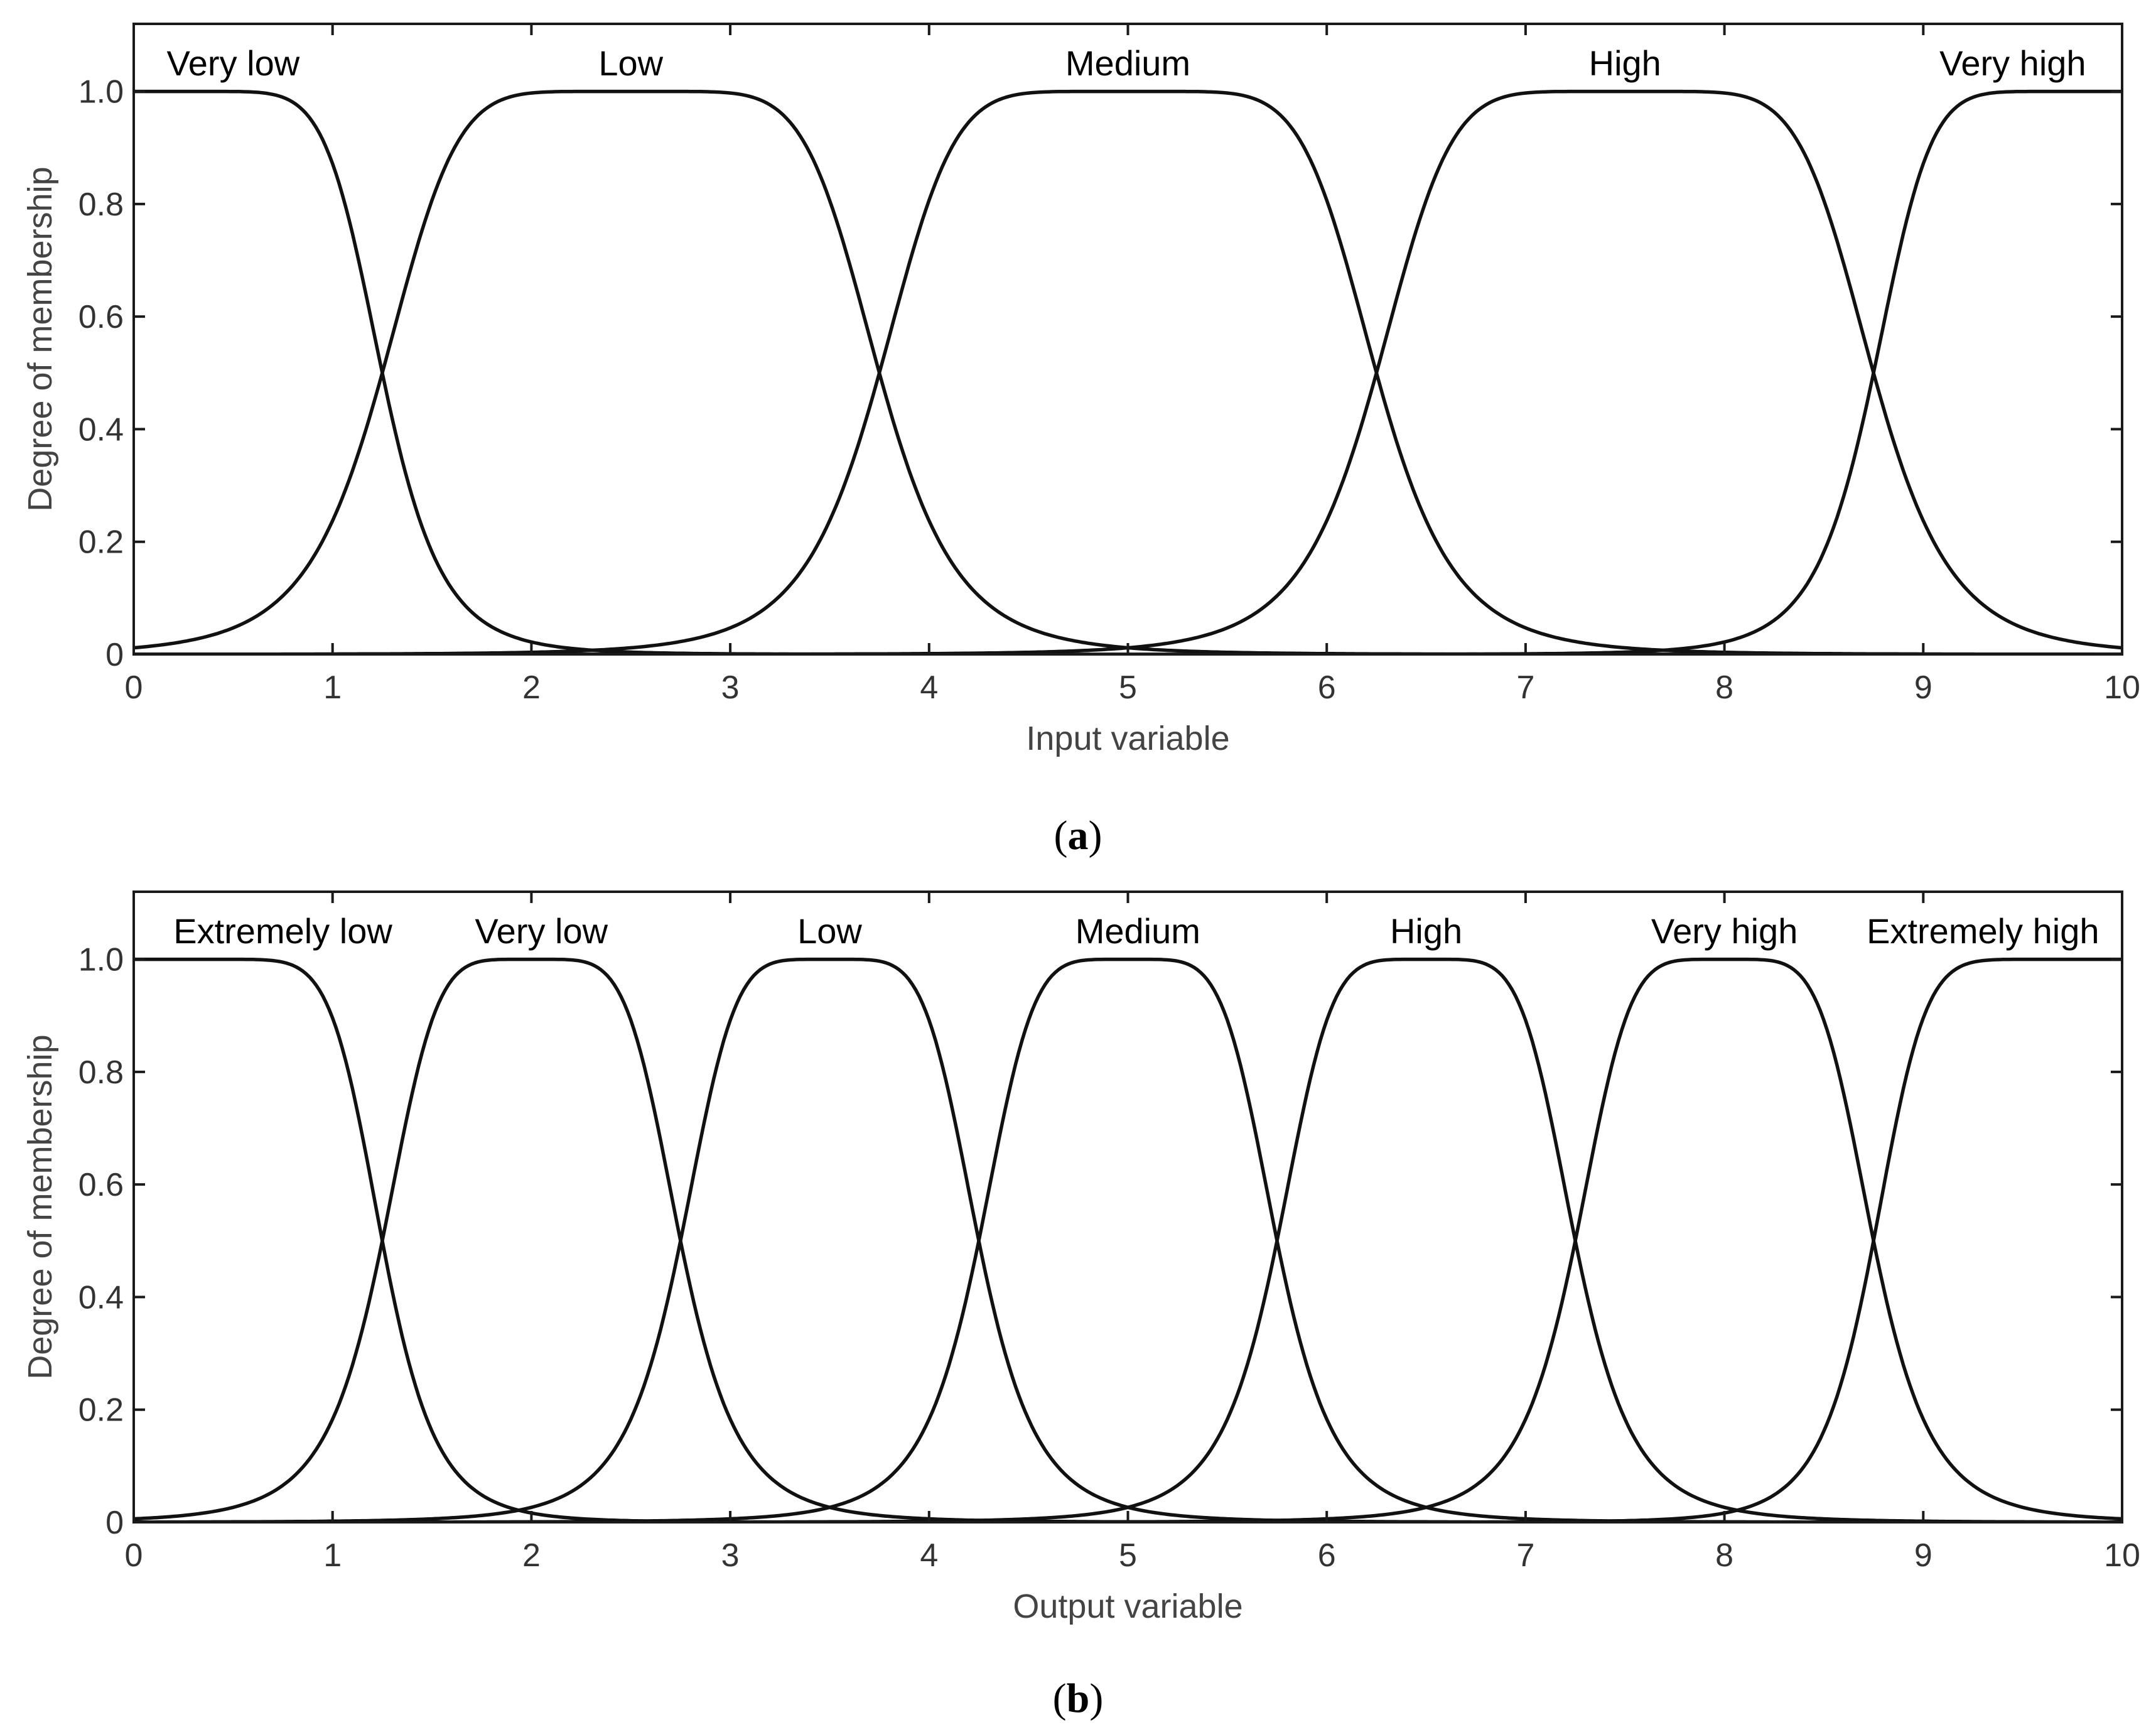 The width and height of the screenshot is (2156, 1732). I want to click on mf-label-extremely-high: Extremely high, so click(1983, 931).